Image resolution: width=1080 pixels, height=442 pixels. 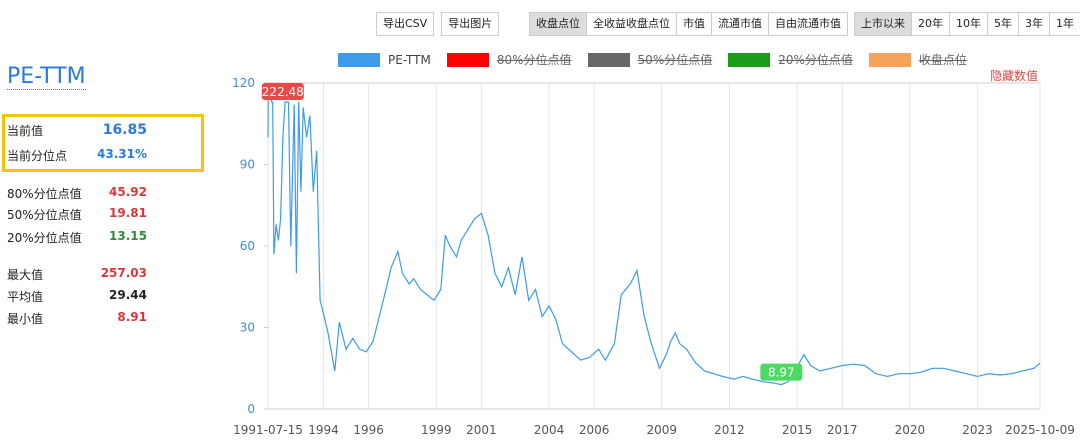 What do you see at coordinates (409, 59) in the screenshot?
I see `legend-label: PE-TTM` at bounding box center [409, 59].